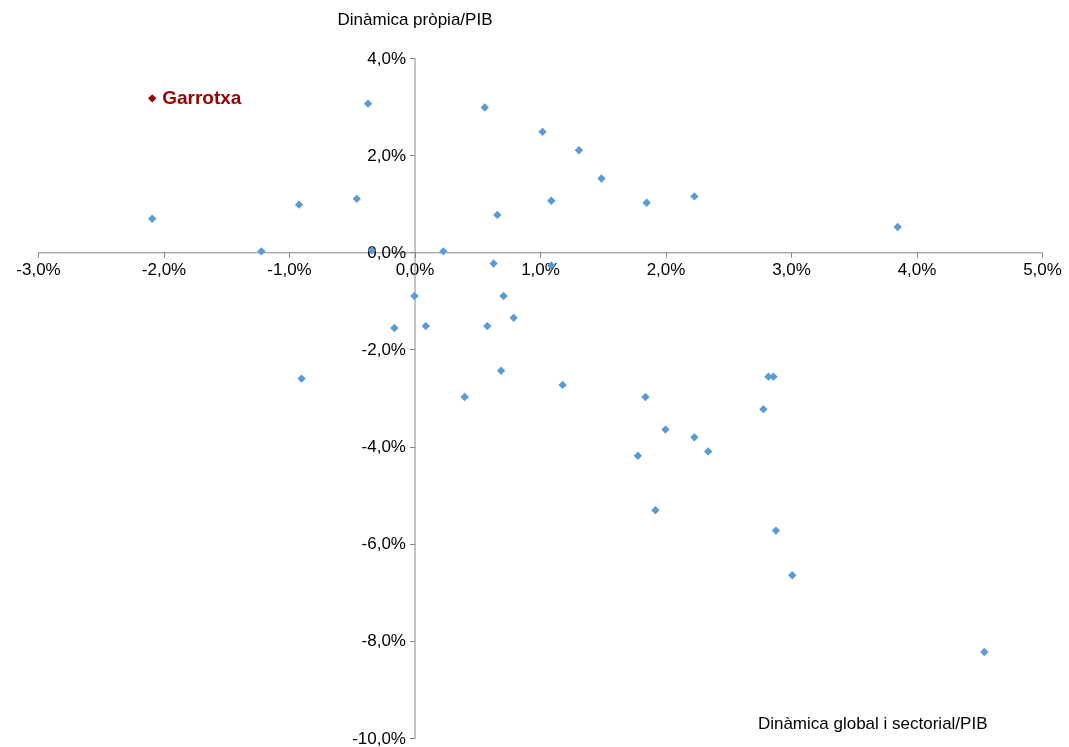 The width and height of the screenshot is (1069, 747). I want to click on x-tick-label: -2,0%, so click(164, 269).